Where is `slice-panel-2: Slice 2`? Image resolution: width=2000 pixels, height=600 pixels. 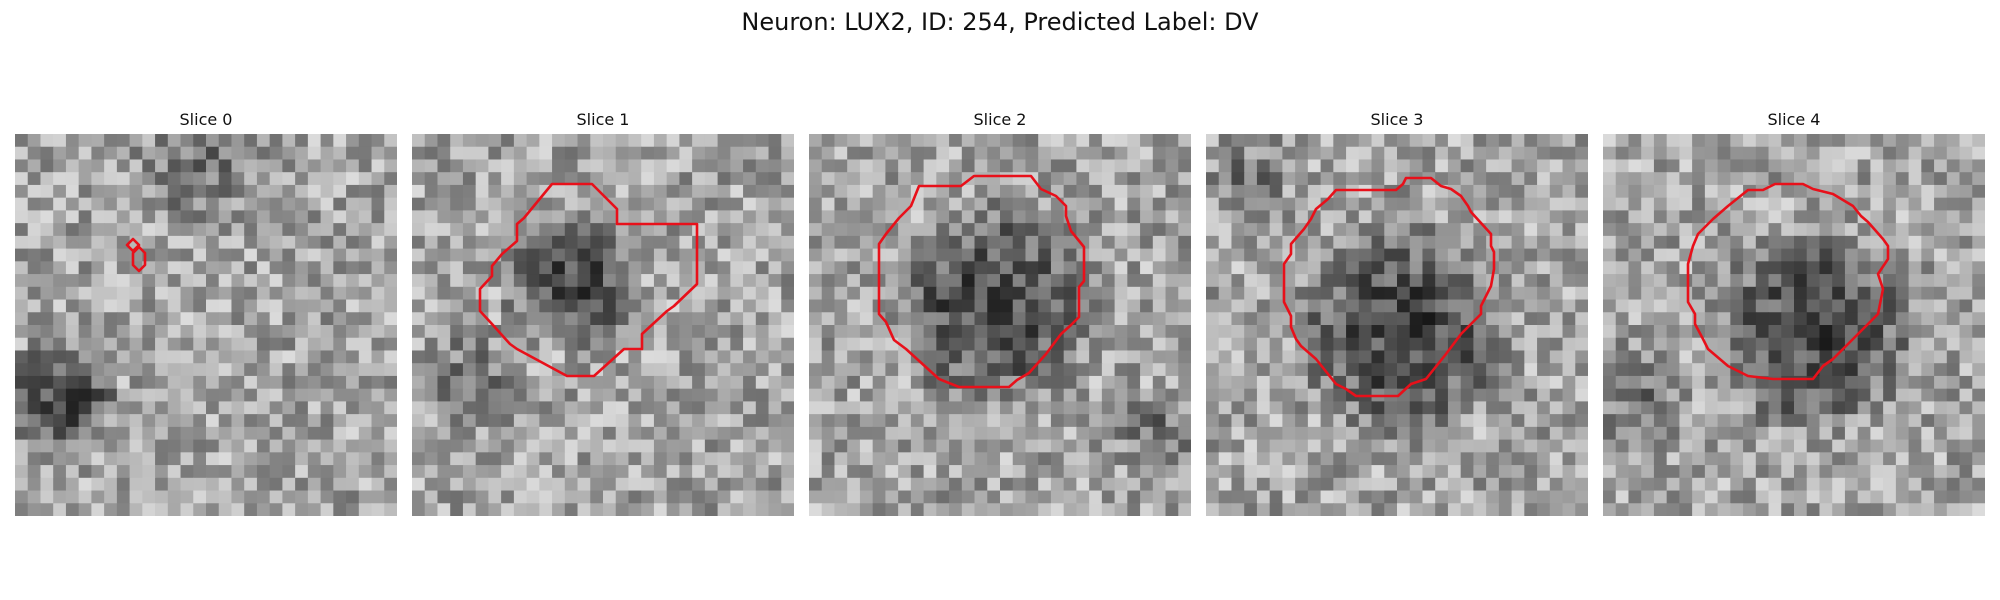 slice-panel-2: Slice 2 is located at coordinates (1000, 313).